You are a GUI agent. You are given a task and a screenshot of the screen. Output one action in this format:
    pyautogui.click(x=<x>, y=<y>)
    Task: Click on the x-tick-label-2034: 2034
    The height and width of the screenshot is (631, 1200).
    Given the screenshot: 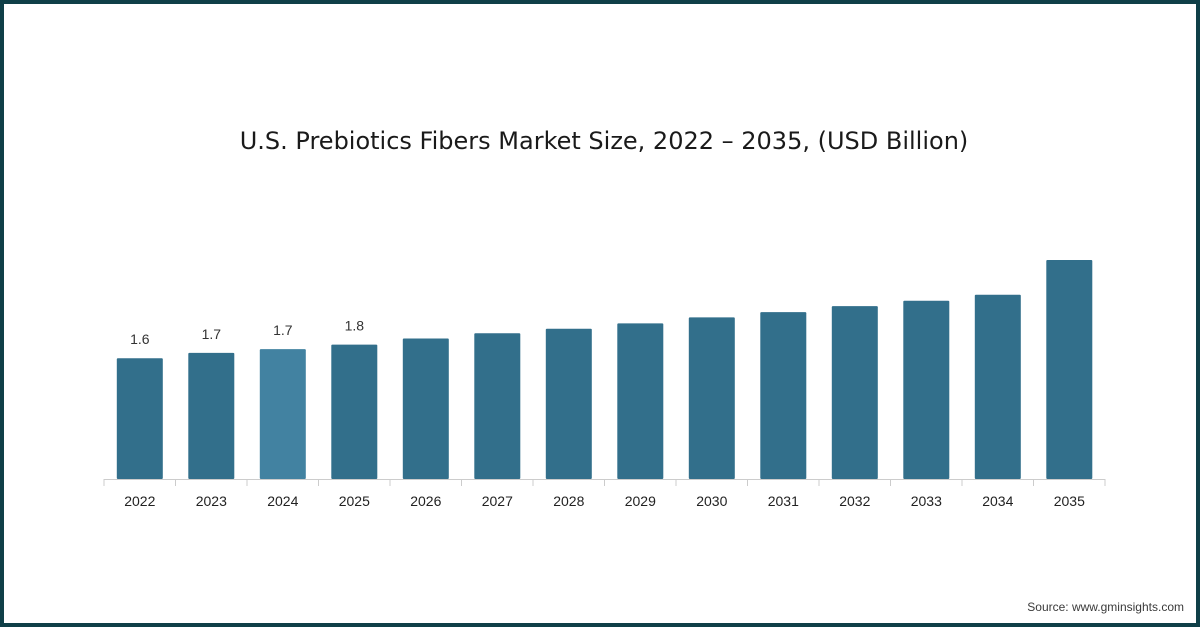 What is the action you would take?
    pyautogui.click(x=997, y=501)
    